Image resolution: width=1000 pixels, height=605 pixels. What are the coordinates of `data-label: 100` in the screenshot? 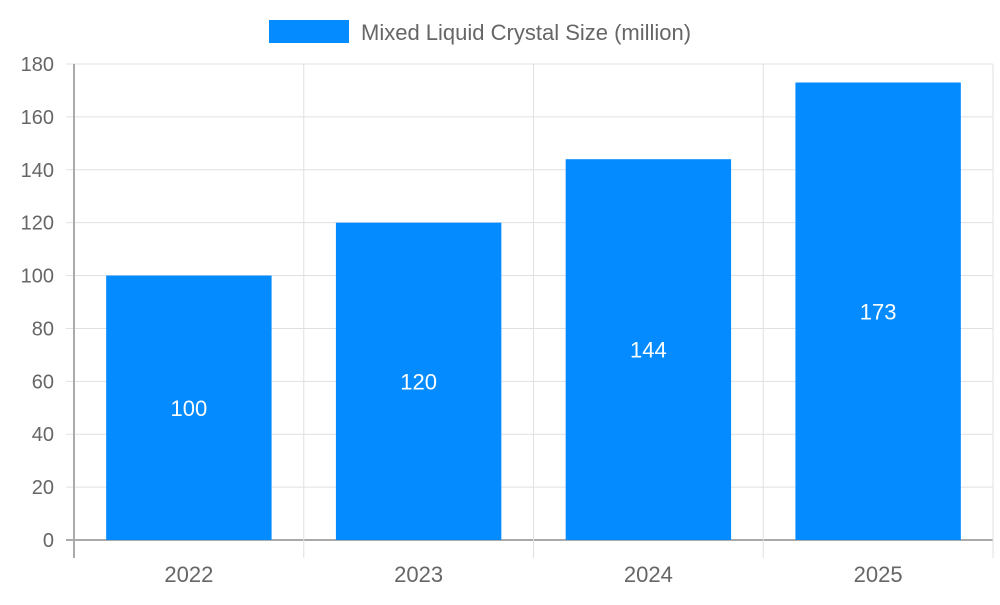 It's located at (189, 408).